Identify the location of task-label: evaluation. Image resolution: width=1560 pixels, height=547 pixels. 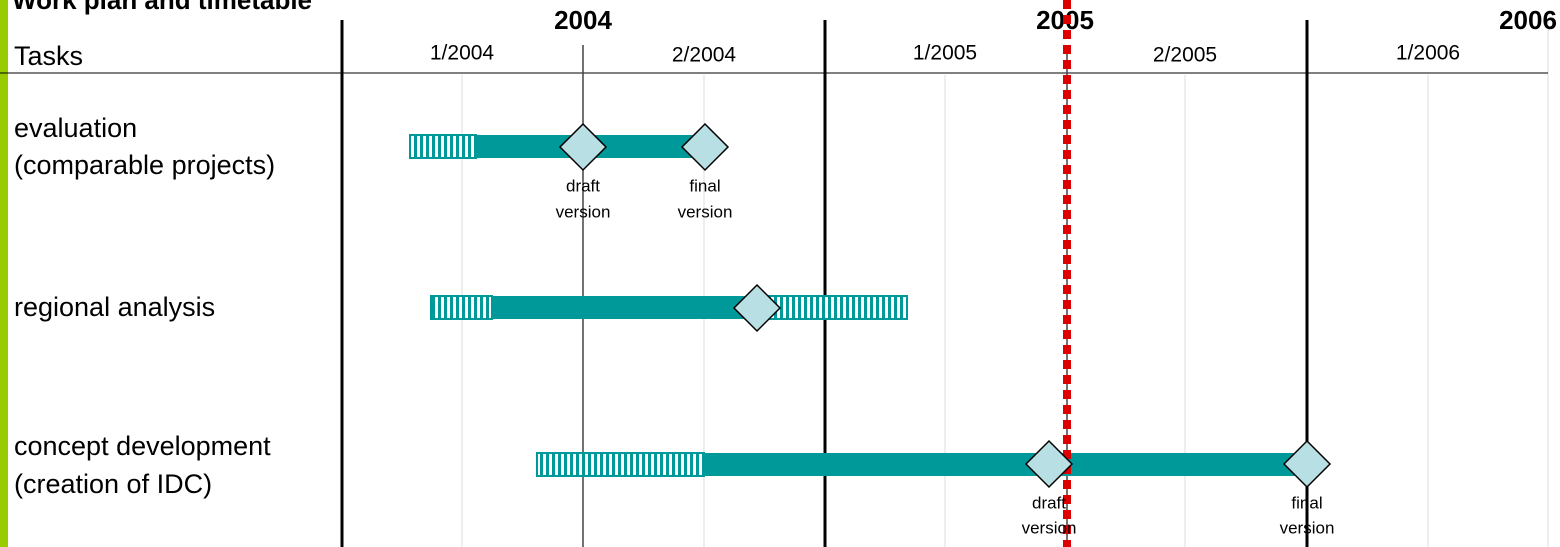
(75, 128).